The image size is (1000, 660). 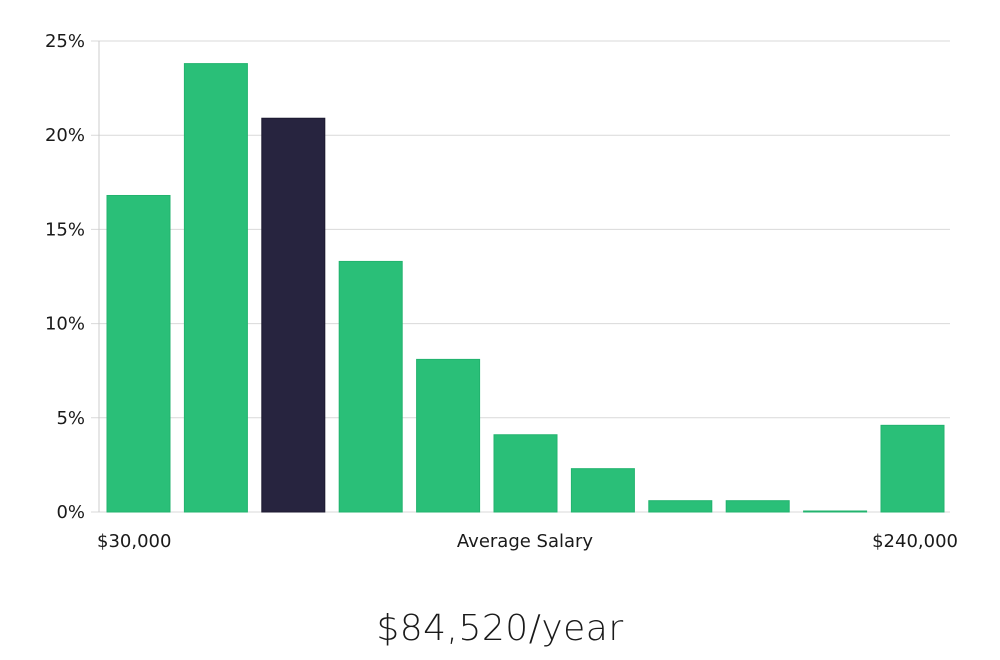 What do you see at coordinates (65, 41) in the screenshot?
I see `y-tick-label: 25%` at bounding box center [65, 41].